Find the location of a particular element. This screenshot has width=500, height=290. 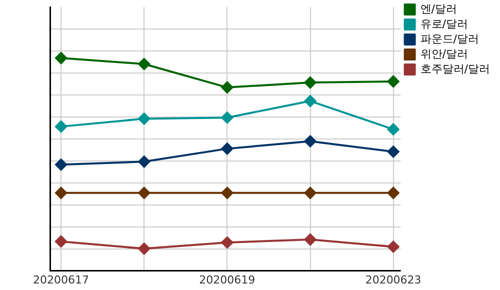

legend-label: 유로/달러 is located at coordinates (444, 23).